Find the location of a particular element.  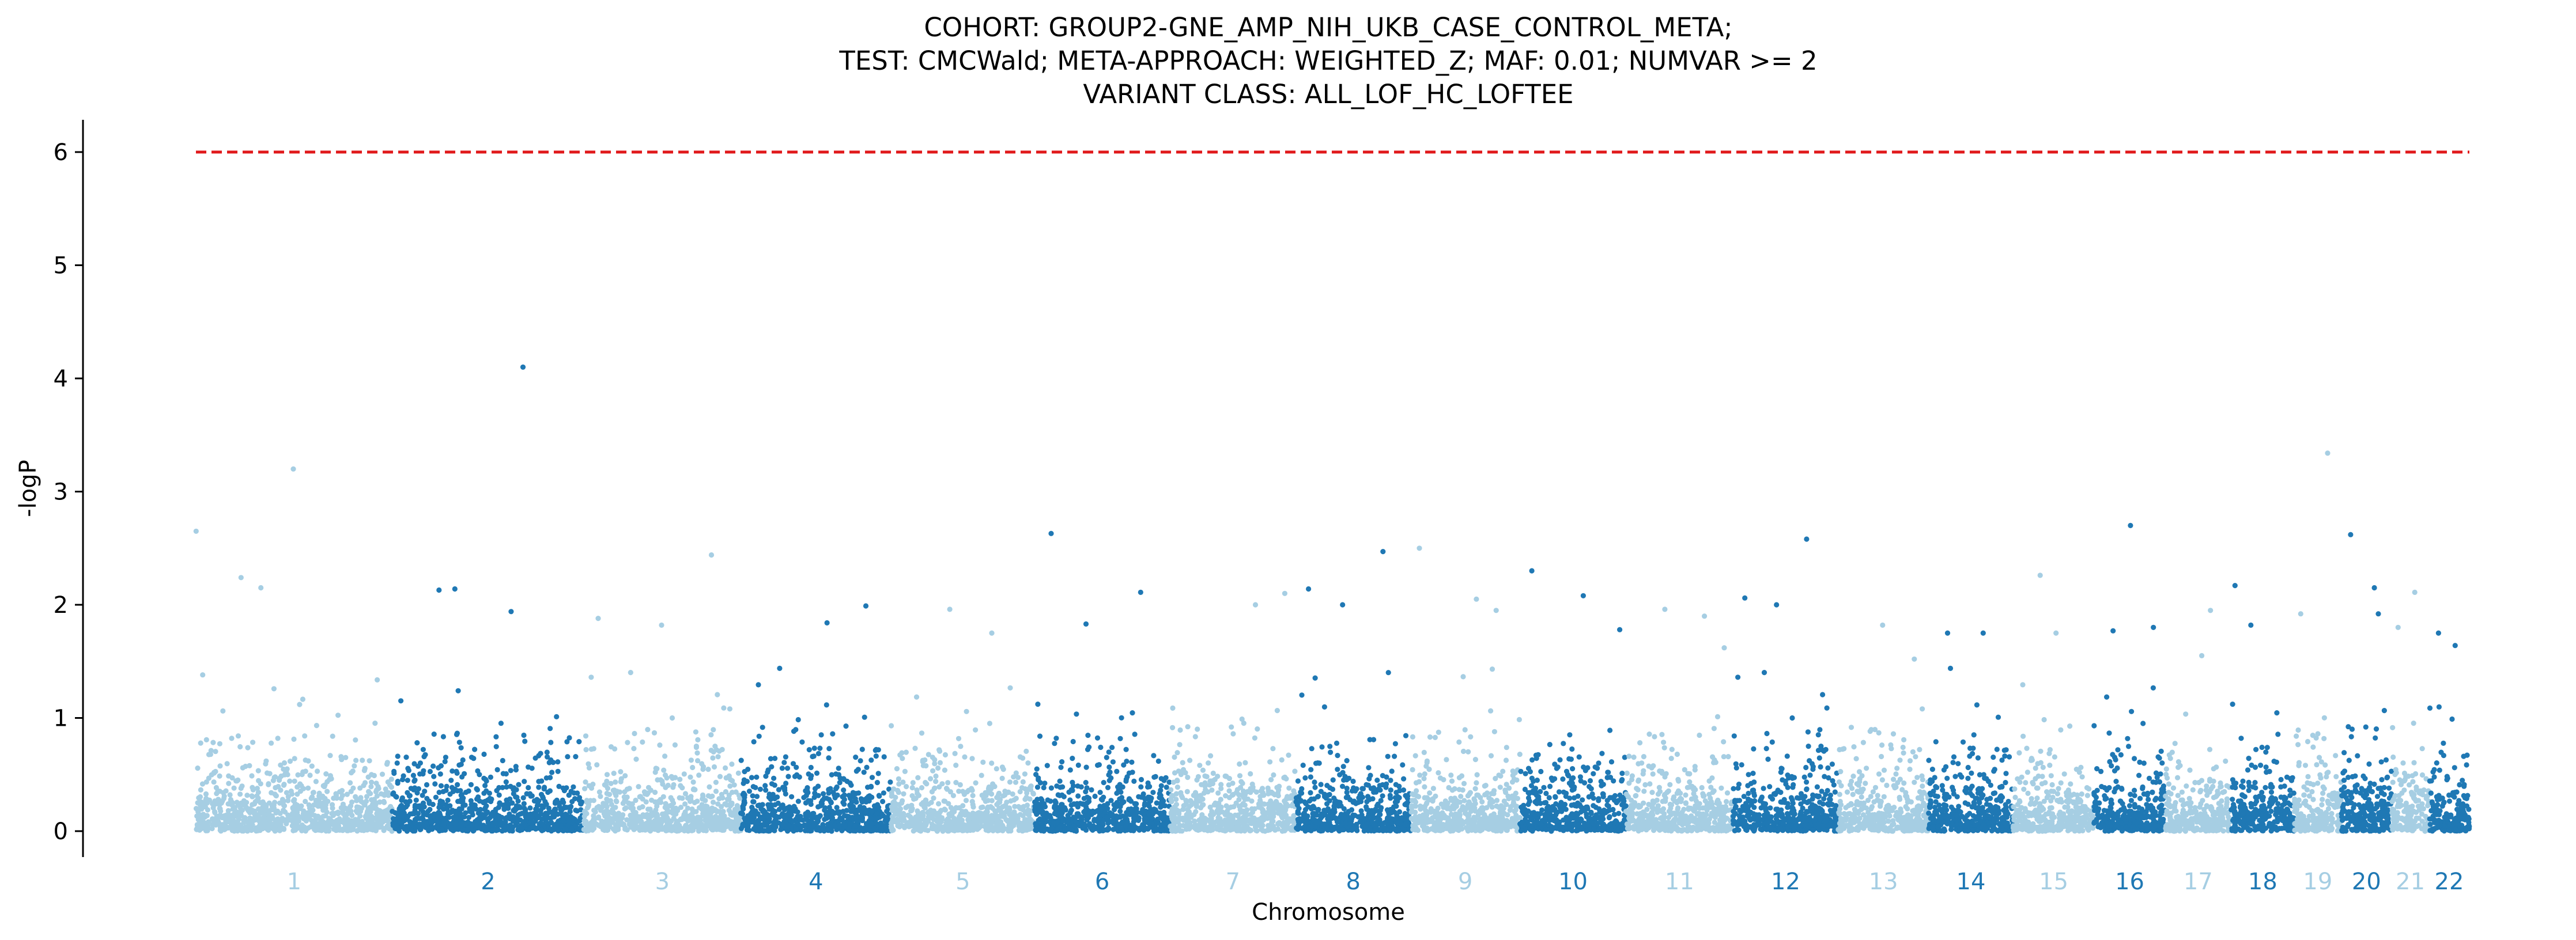

gene-point-top is located at coordinates (950, 609).